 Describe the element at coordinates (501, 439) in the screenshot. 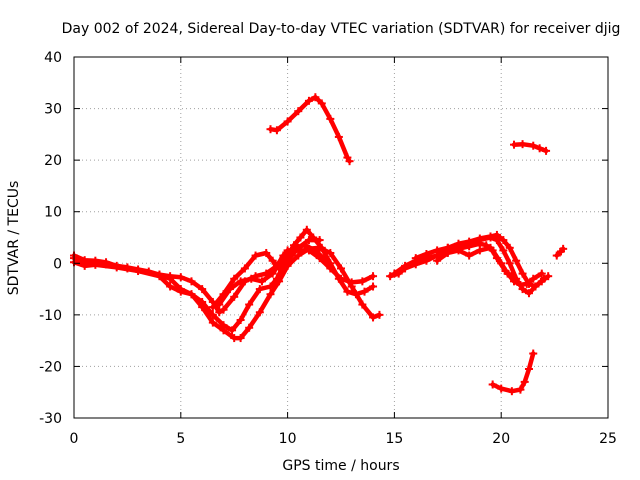

I see `x-tick-label: 20` at that location.